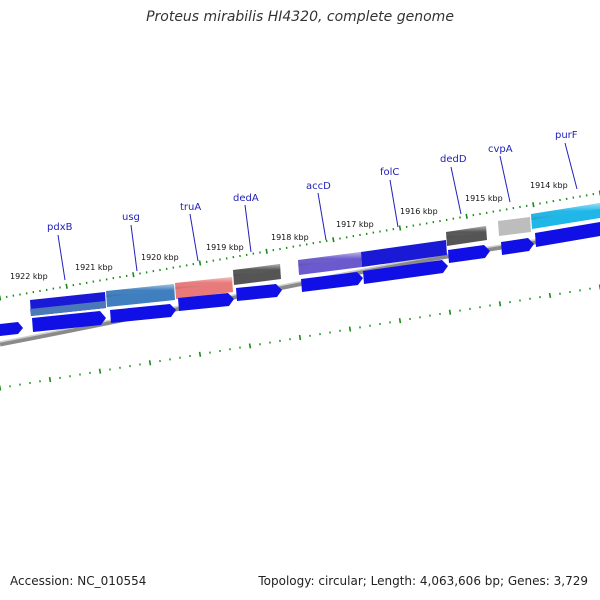 The image size is (600, 600). What do you see at coordinates (257, 274) in the screenshot?
I see `gene-dedA-feature` at bounding box center [257, 274].